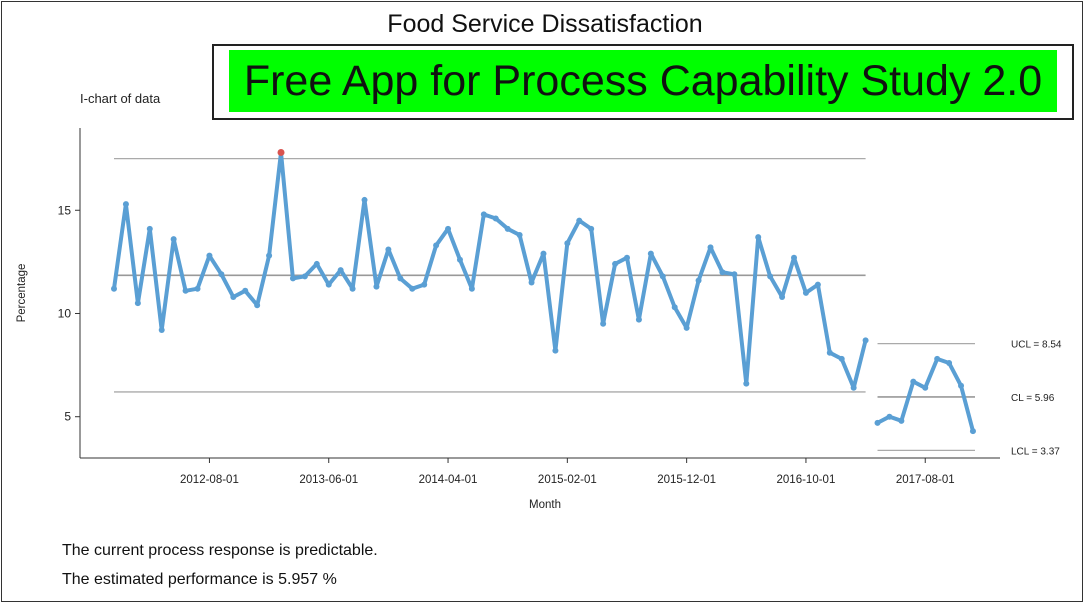 The width and height of the screenshot is (1086, 605). What do you see at coordinates (806, 480) in the screenshot?
I see `x-tick-label: 2016-10-01` at bounding box center [806, 480].